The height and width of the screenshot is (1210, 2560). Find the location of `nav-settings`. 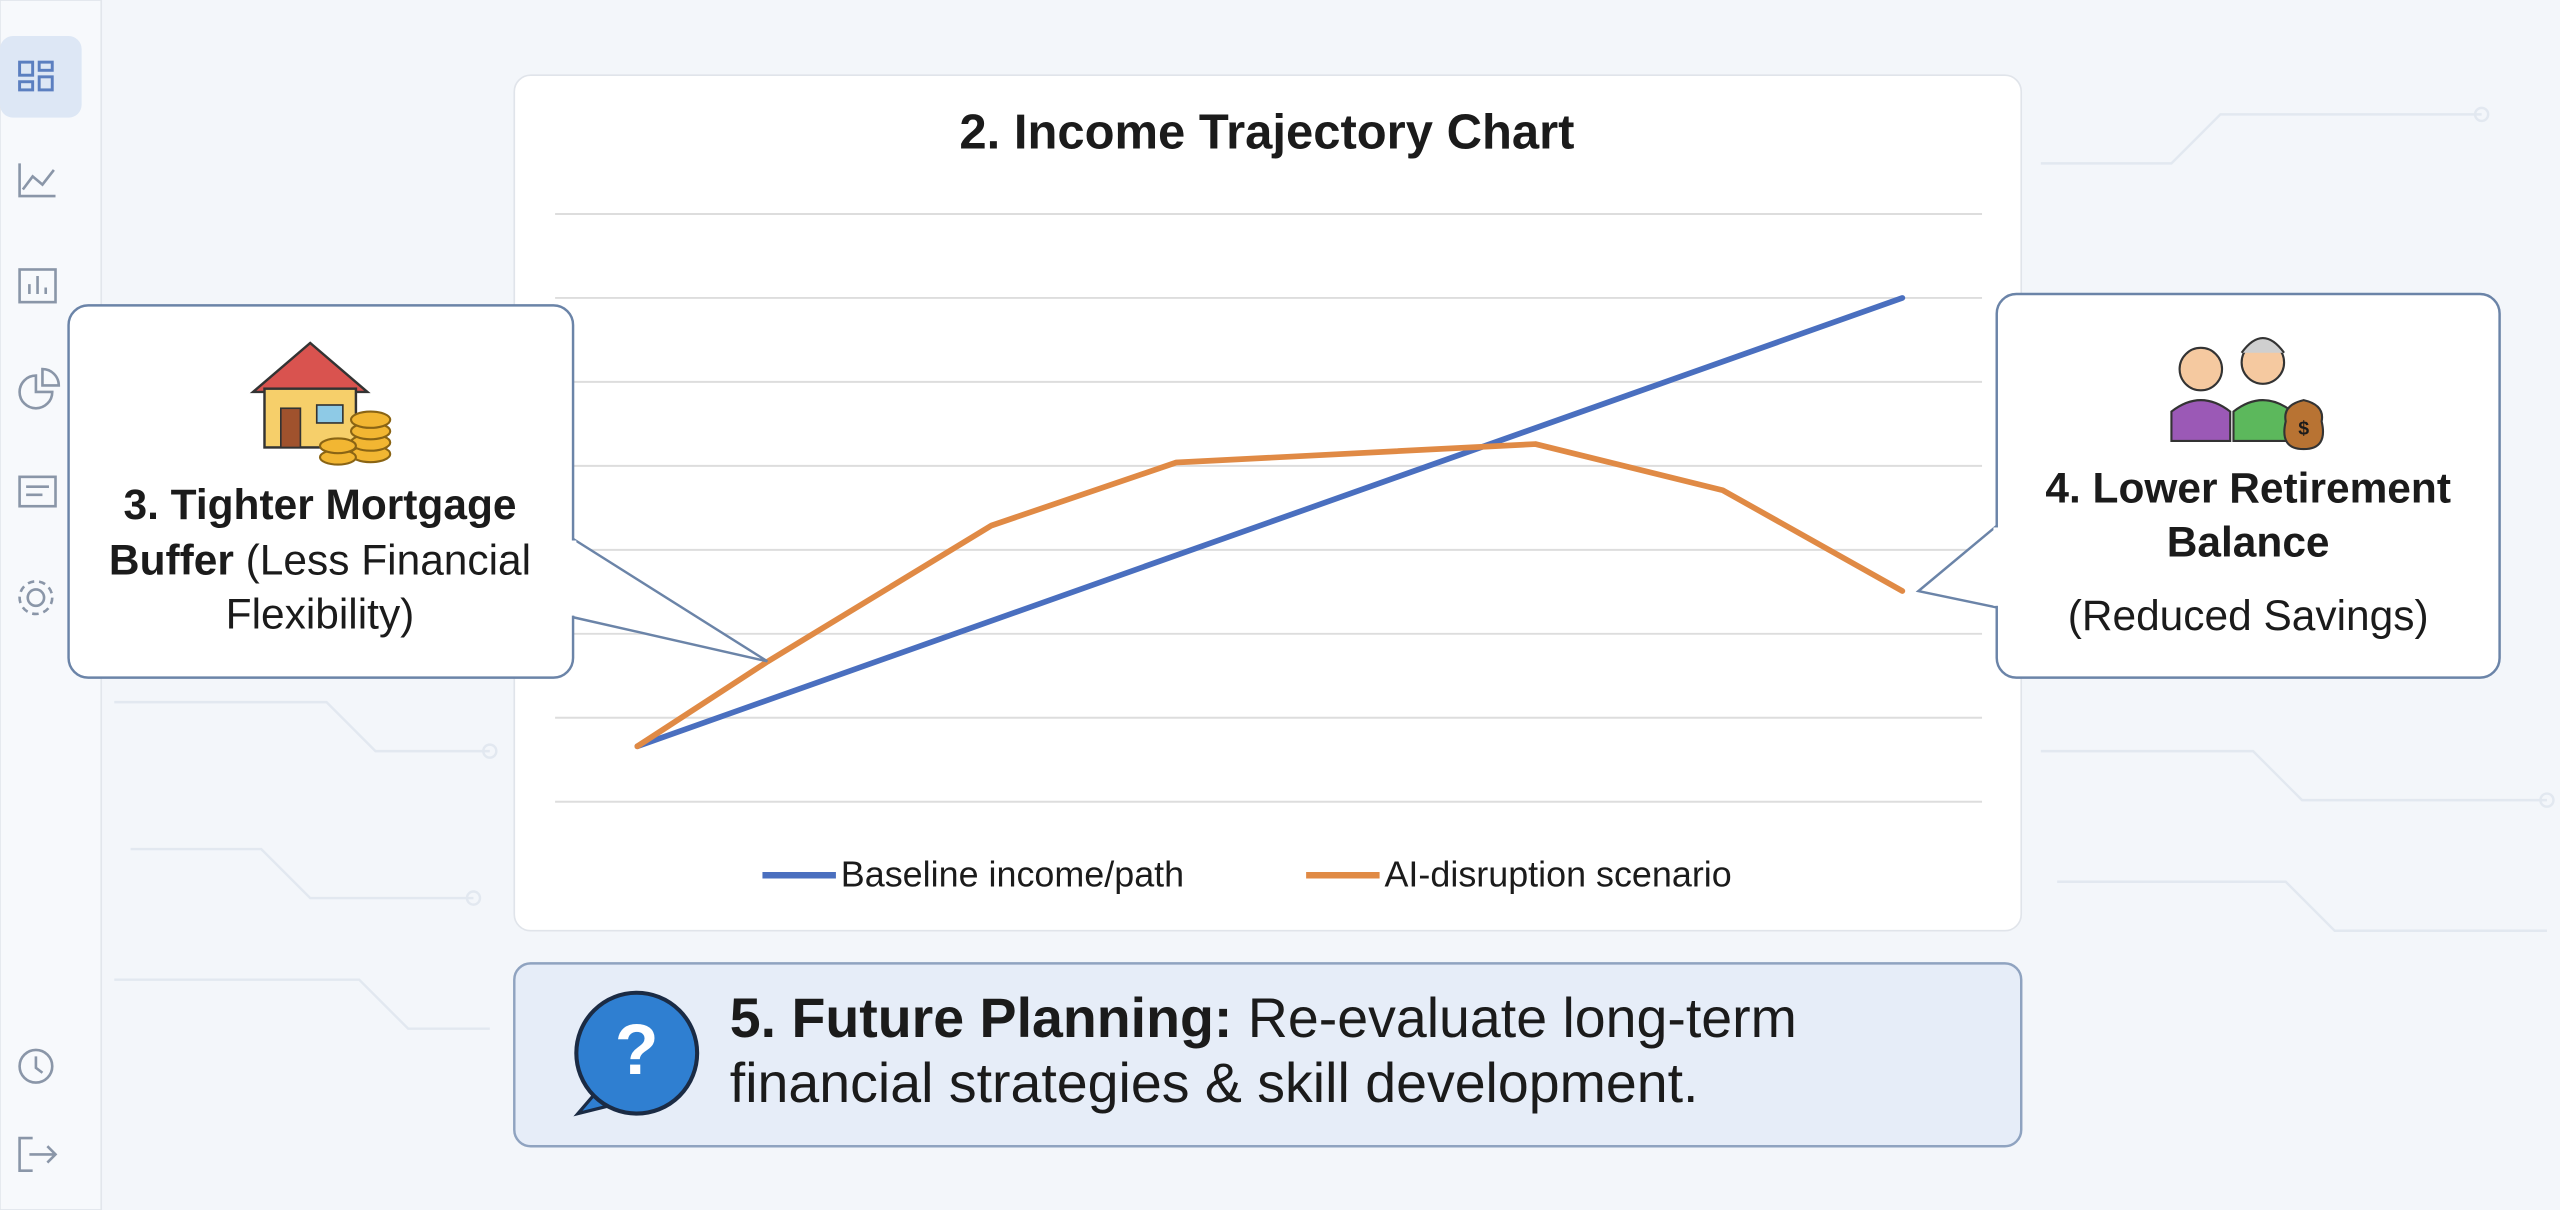

nav-settings is located at coordinates (36, 598).